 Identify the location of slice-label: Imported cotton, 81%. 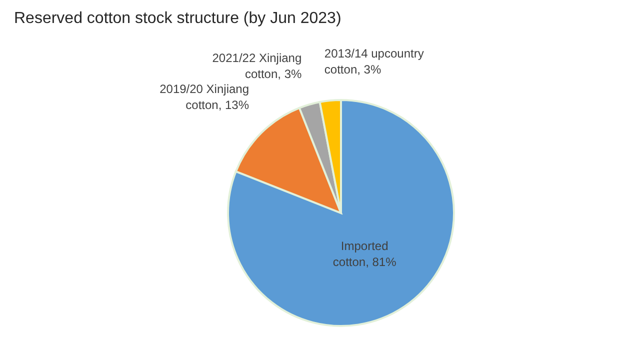
(364, 254).